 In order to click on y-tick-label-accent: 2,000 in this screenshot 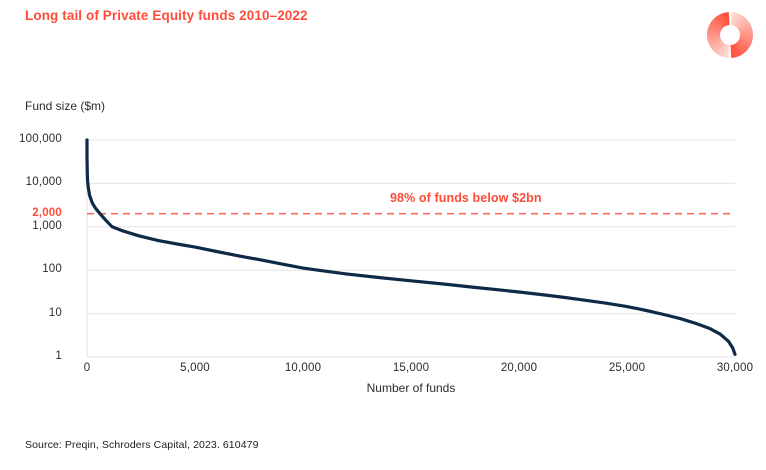, I will do `click(47, 212)`.